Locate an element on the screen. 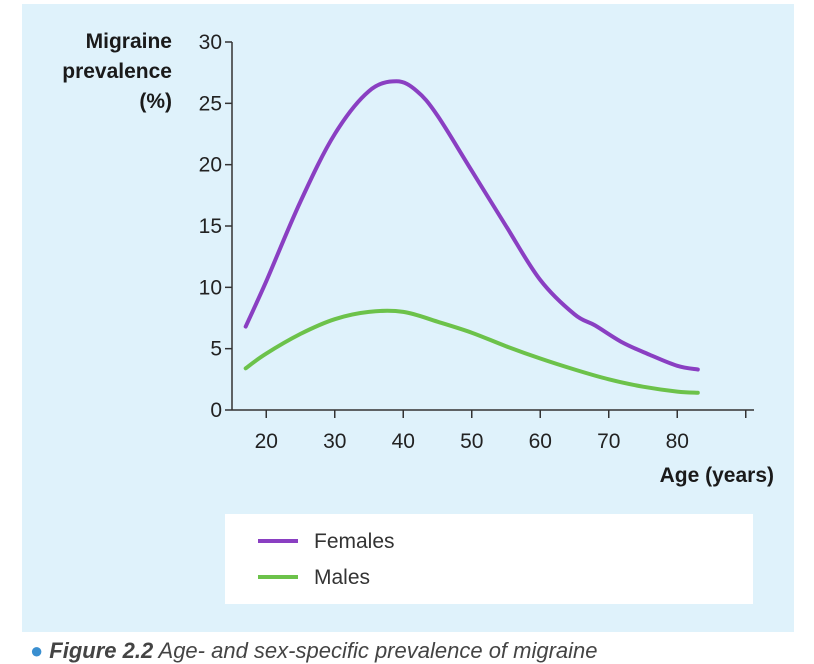  series-line-males is located at coordinates (471, 351).